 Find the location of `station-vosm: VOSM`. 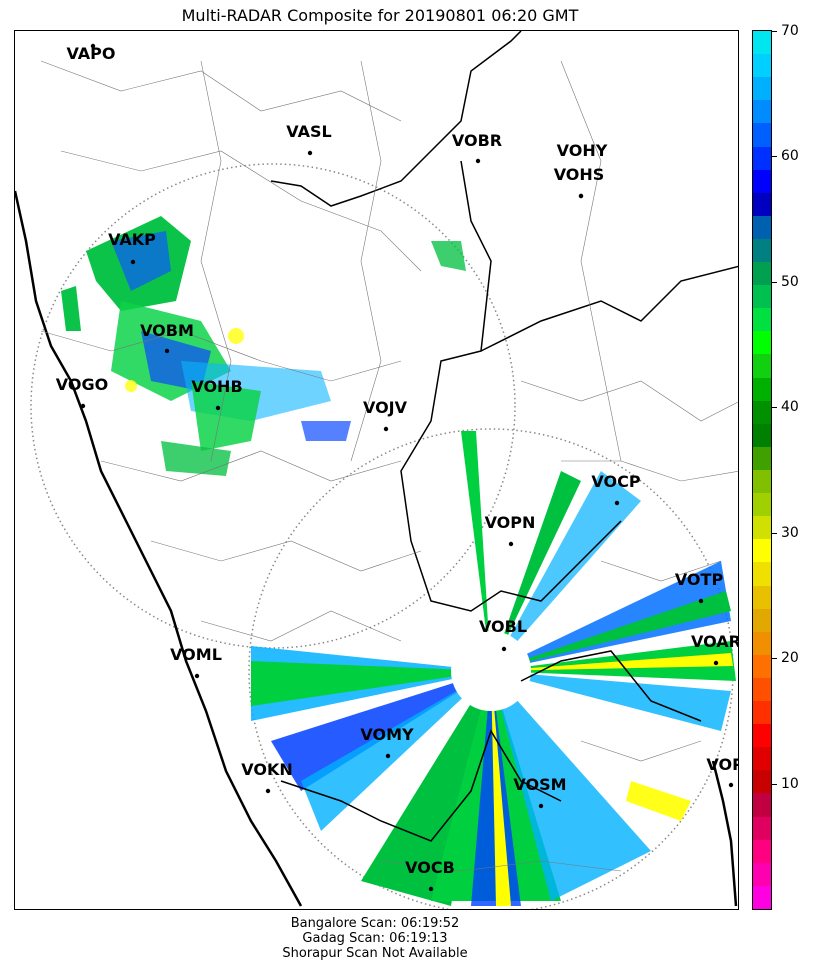

station-vosm: VOSM is located at coordinates (540, 792).